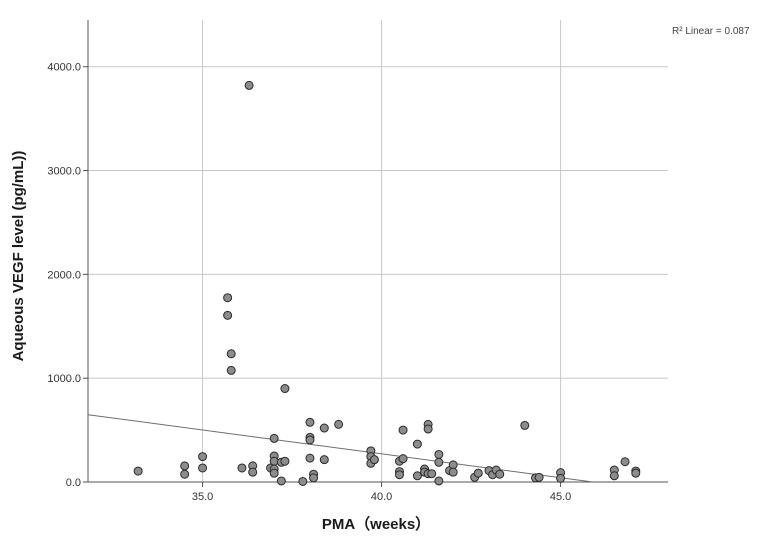  I want to click on x-tick-labels: 35.0 40.0 45.0, so click(381, 492).